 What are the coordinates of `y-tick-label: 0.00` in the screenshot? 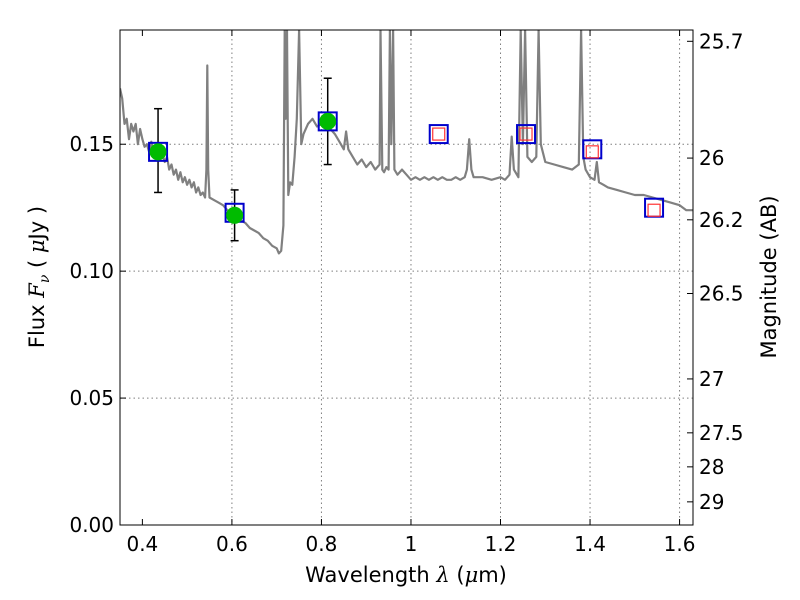 It's located at (91, 525).